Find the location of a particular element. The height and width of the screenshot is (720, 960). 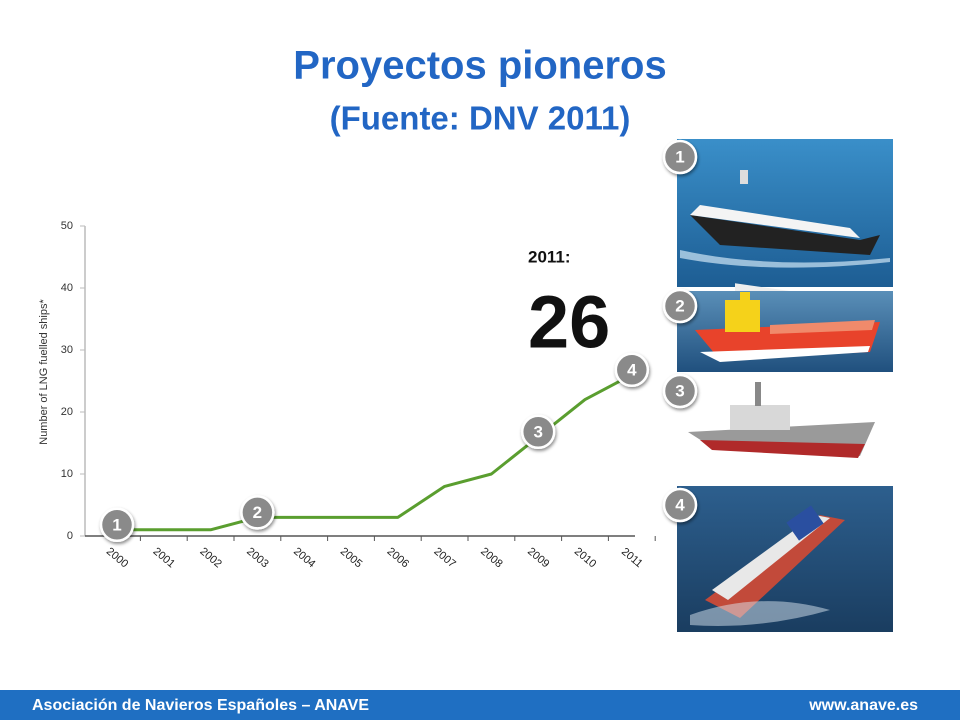

y-tick-label: 10 is located at coordinates (67, 474).